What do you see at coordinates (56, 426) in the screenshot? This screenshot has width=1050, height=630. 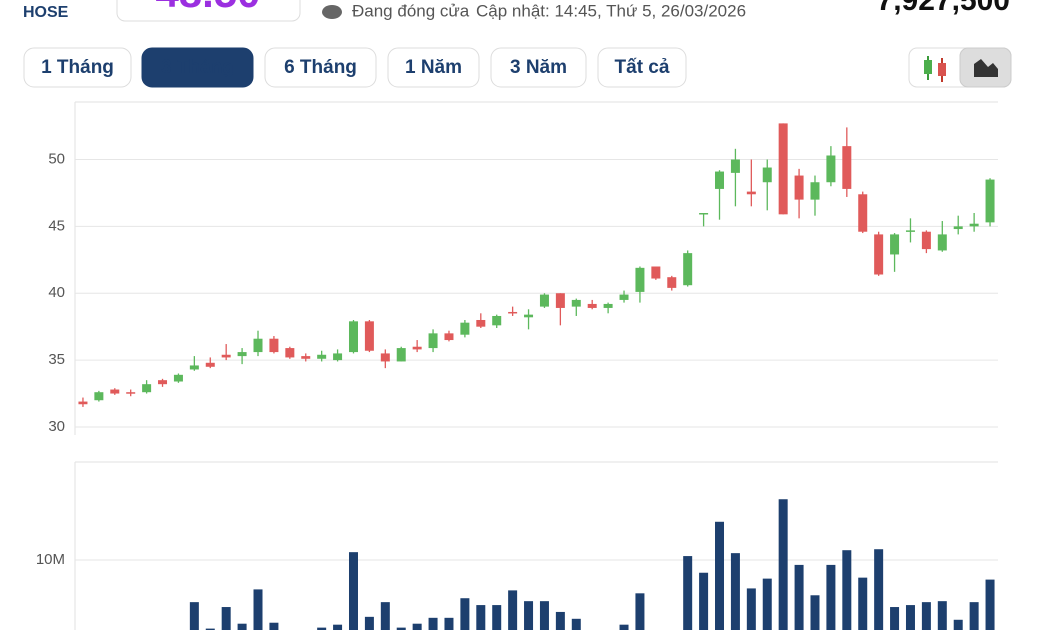 I see `y-tick-label: 30` at bounding box center [56, 426].